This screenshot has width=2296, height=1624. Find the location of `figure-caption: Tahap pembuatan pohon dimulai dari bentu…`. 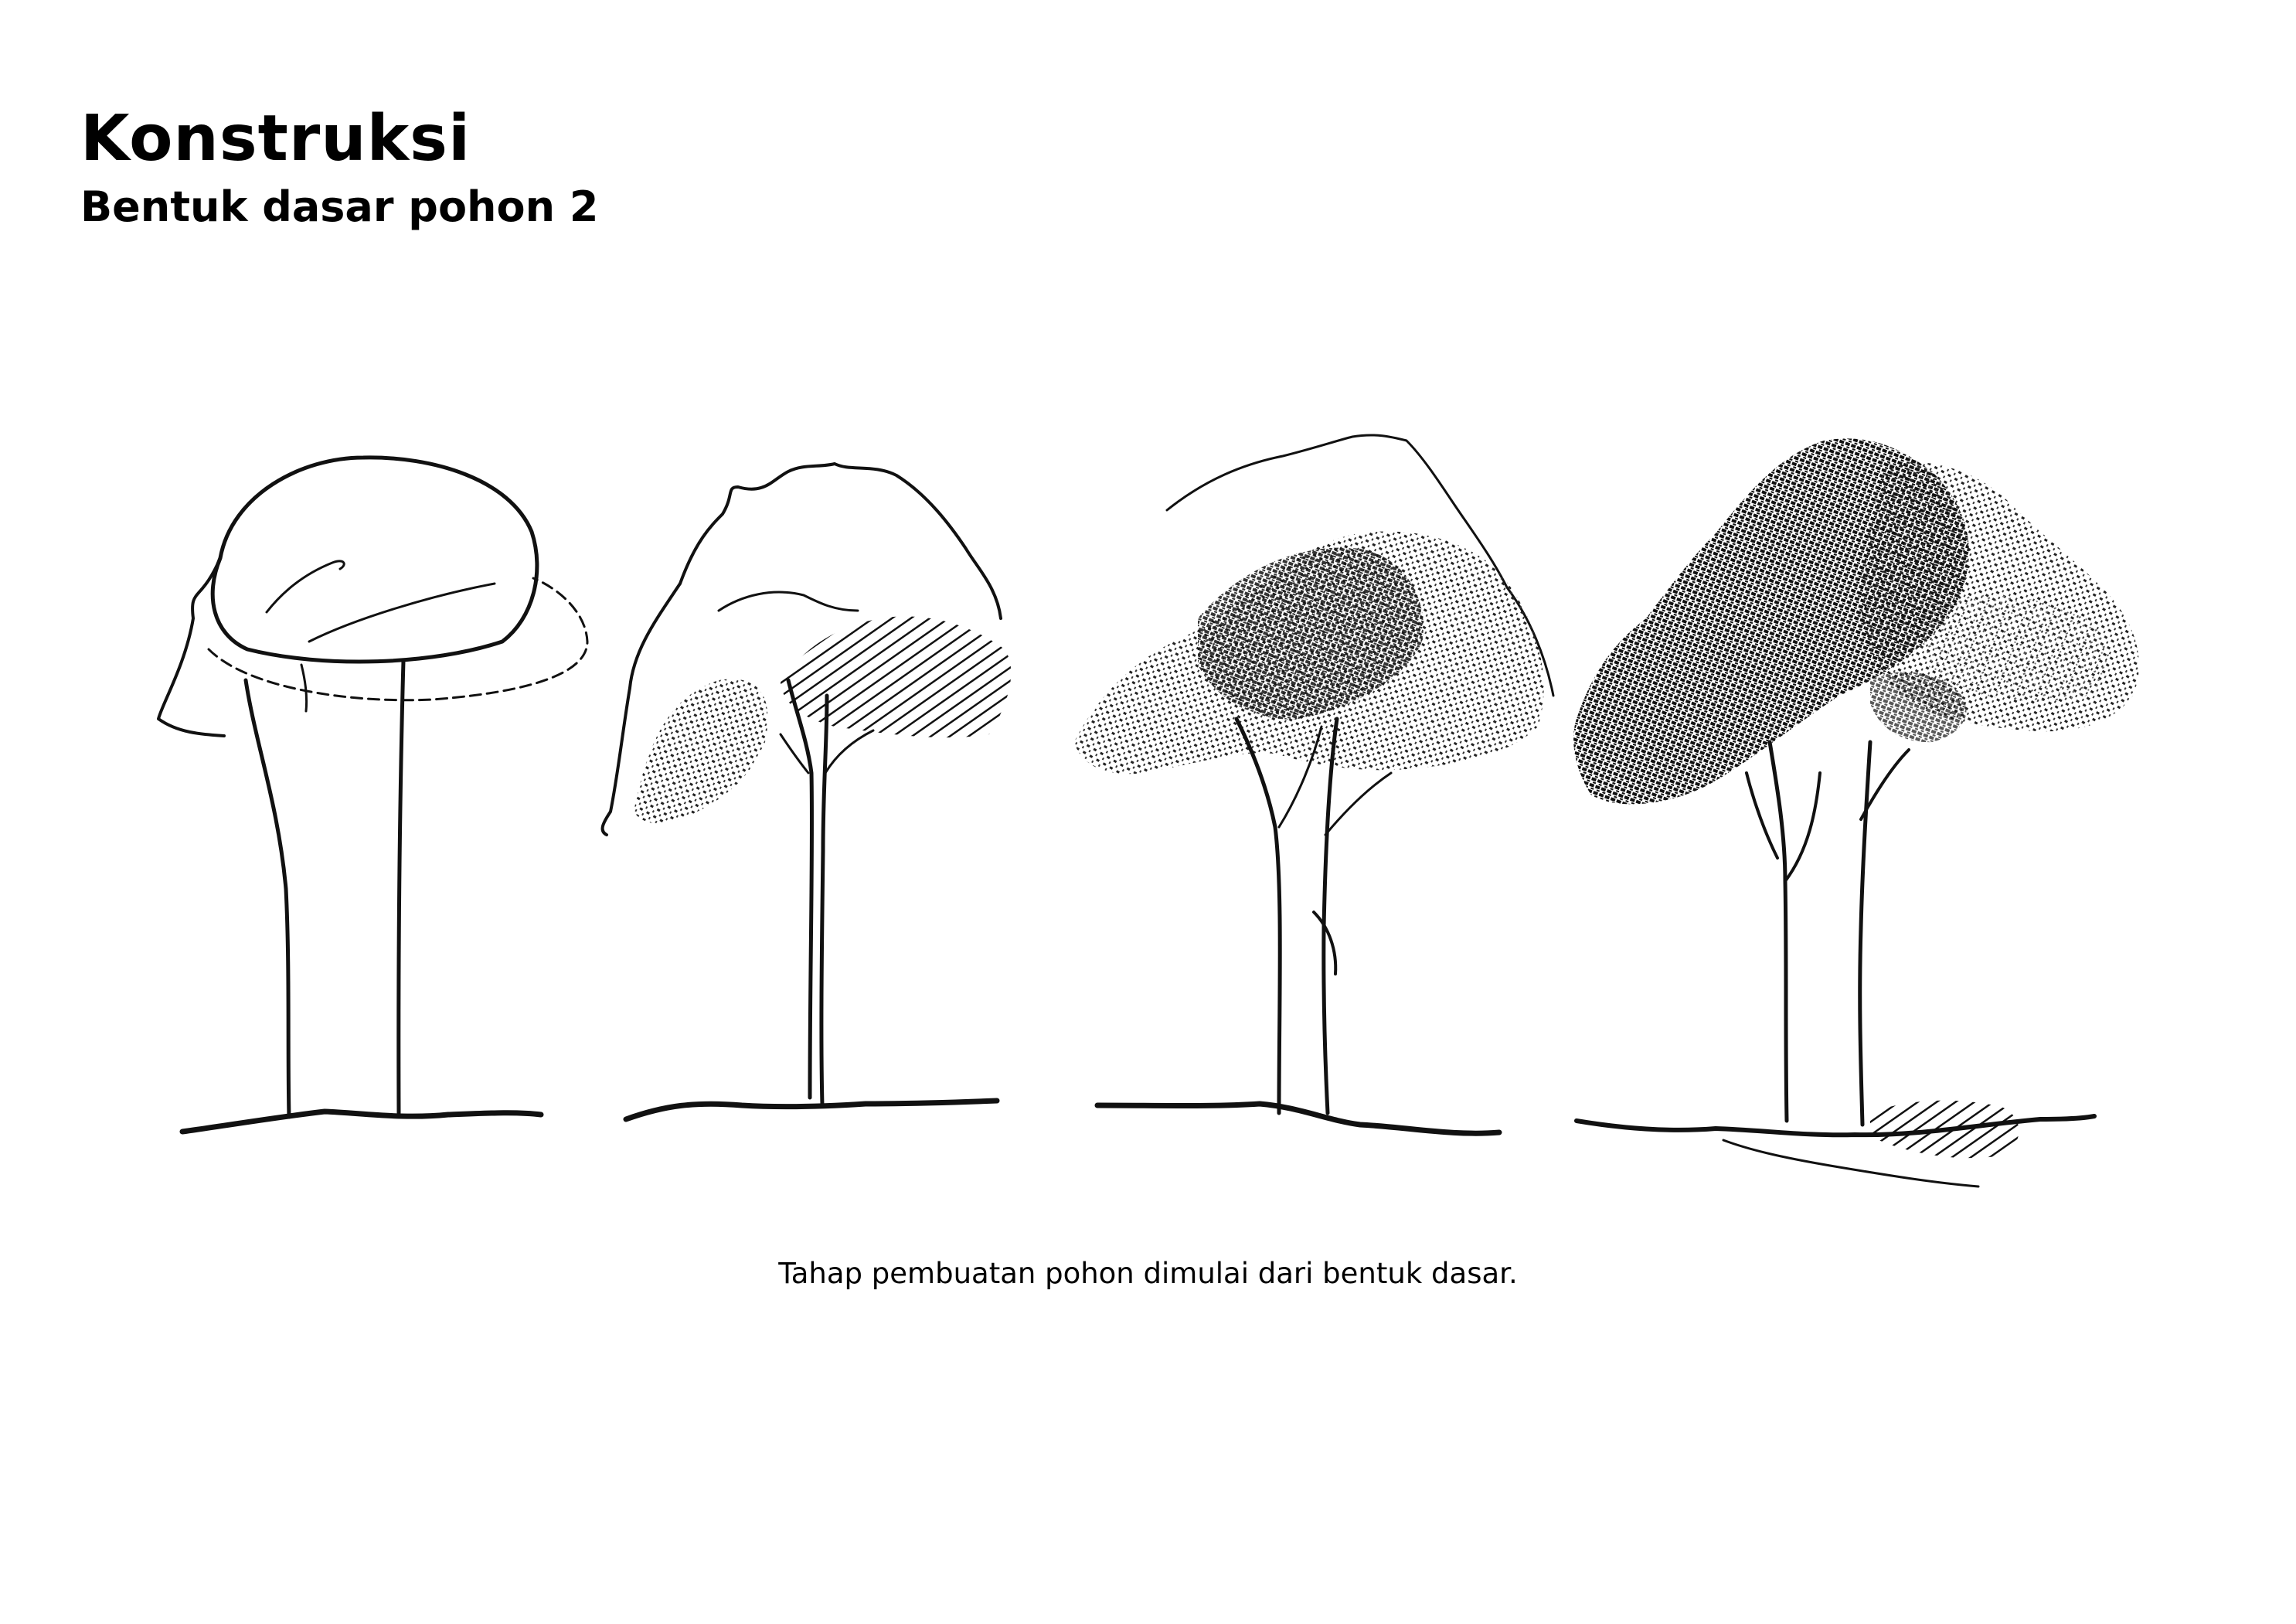

figure-caption: Tahap pembuatan pohon dimulai dari bentu… is located at coordinates (1148, 1273).